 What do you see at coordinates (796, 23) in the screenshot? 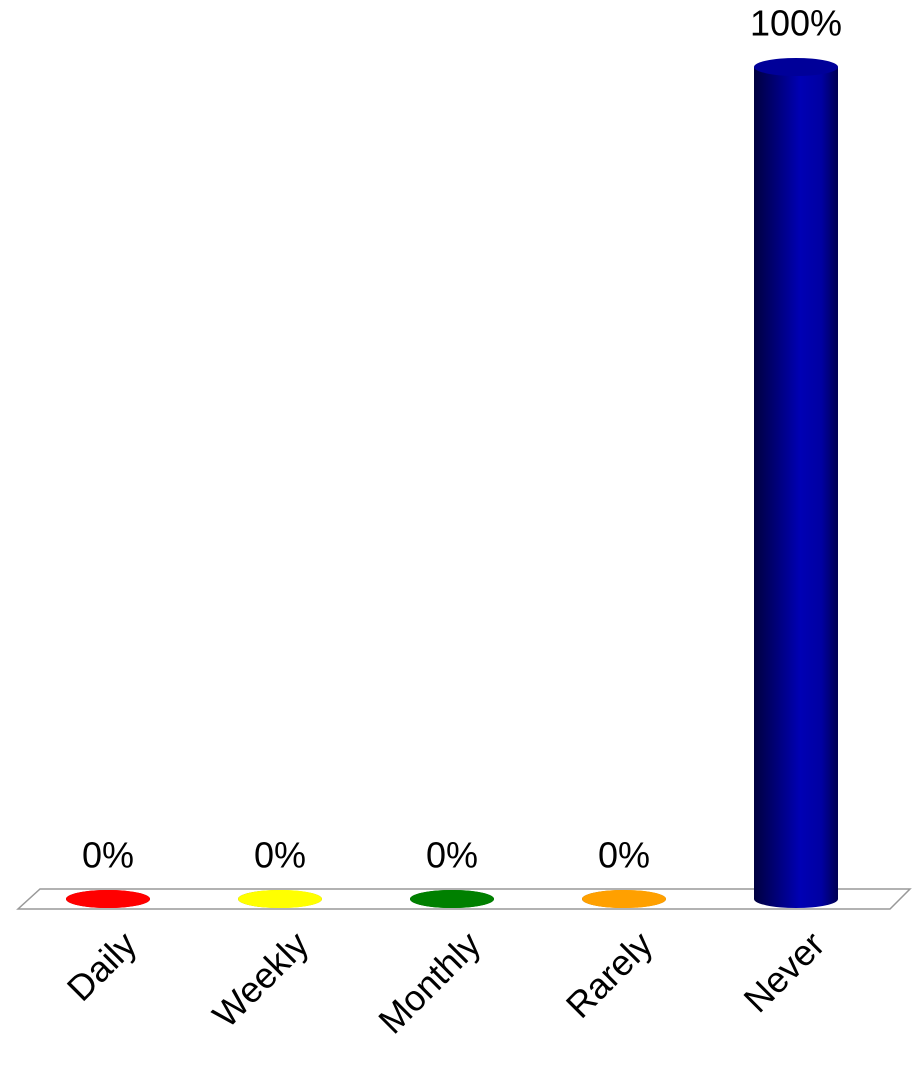
I see `value-label: 100%` at bounding box center [796, 23].